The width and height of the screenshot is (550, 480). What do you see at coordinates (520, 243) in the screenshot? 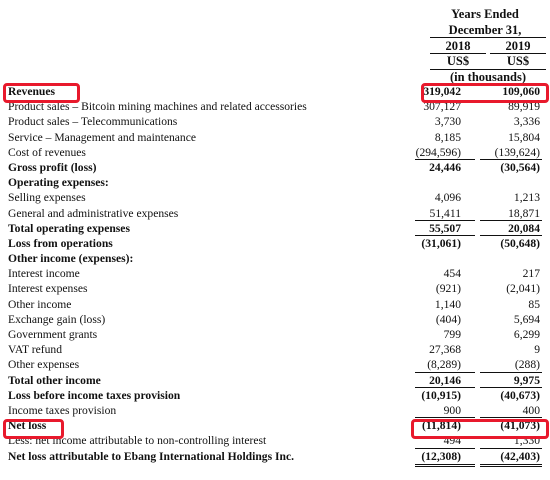
I see `row-value-2019: (50,648)` at bounding box center [520, 243].